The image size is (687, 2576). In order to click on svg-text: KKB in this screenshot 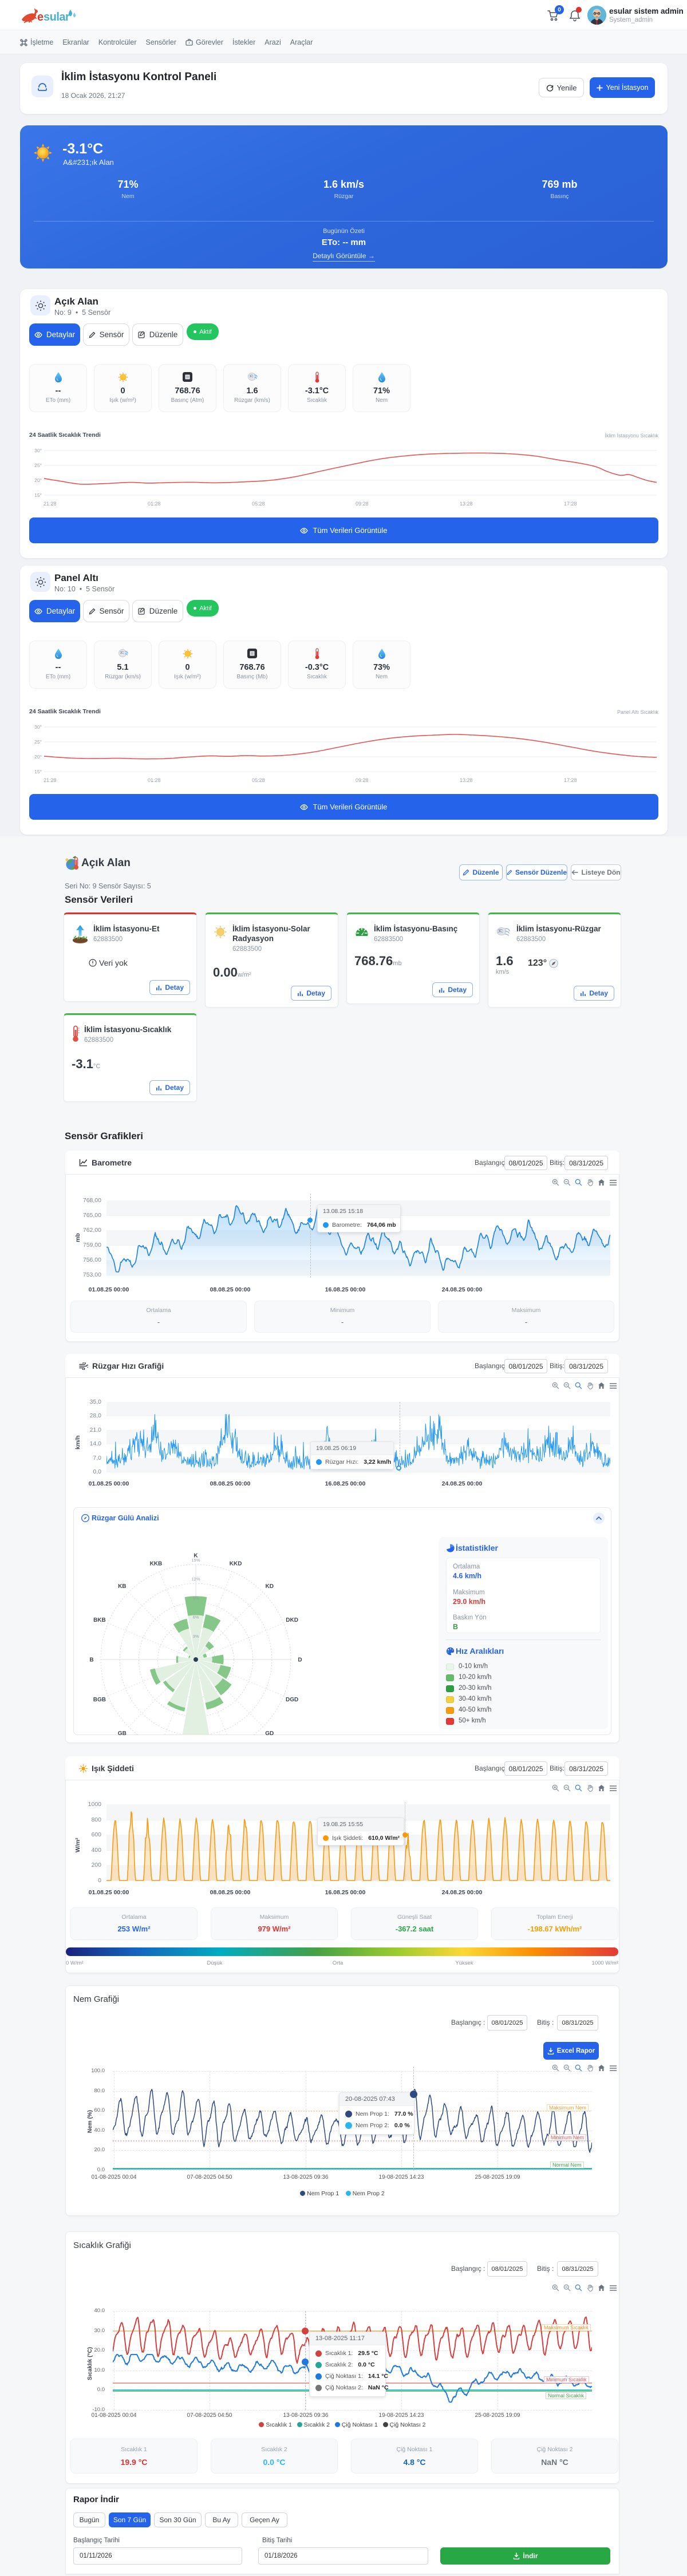, I will do `click(156, 1563)`.